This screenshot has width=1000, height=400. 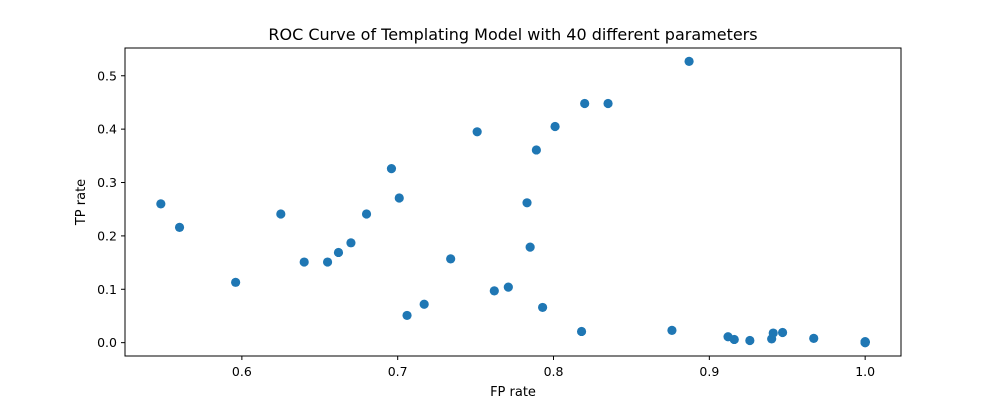 I want to click on y-tick-label: 0.0, so click(x=107, y=342).